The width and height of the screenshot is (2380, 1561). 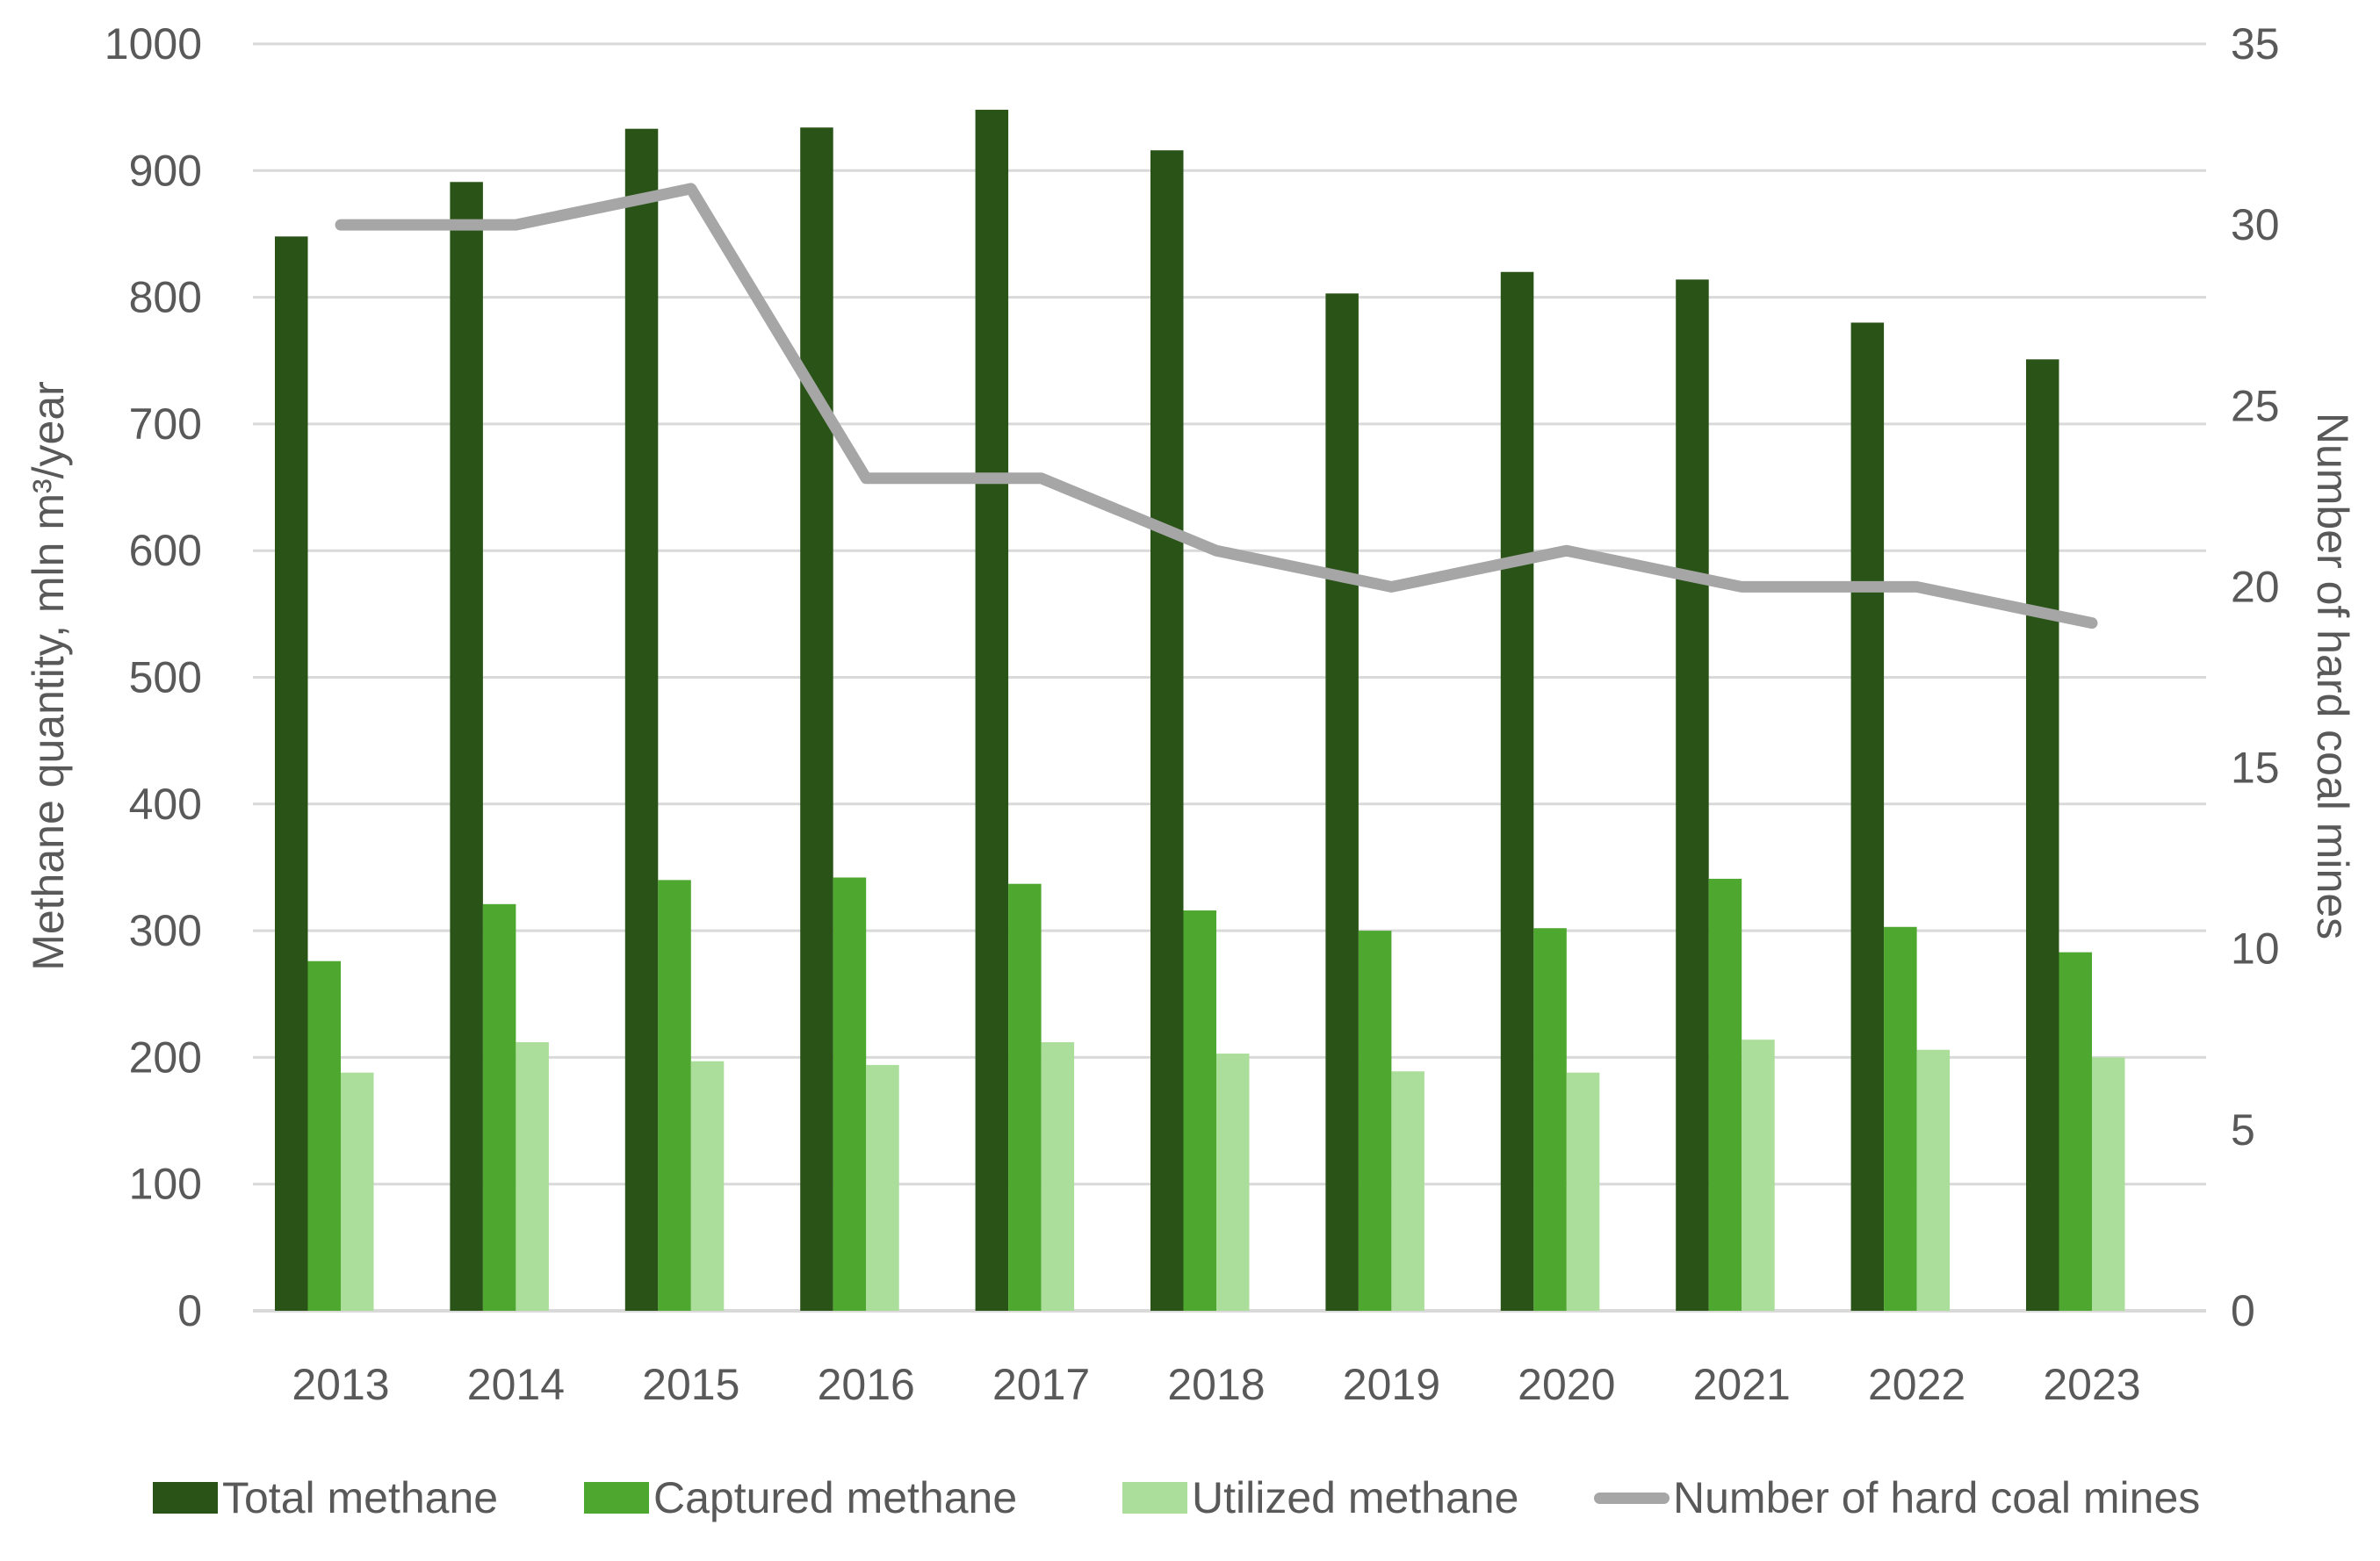 What do you see at coordinates (2255, 43) in the screenshot?
I see `right-tick-label: 35` at bounding box center [2255, 43].